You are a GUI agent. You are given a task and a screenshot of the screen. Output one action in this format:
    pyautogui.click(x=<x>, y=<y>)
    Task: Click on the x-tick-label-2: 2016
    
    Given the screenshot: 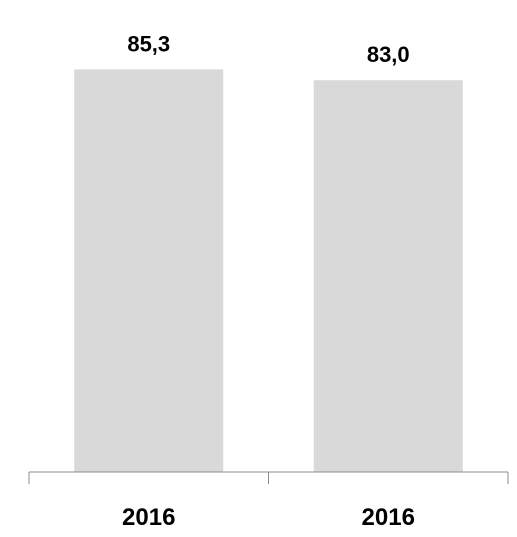 What is the action you would take?
    pyautogui.click(x=388, y=517)
    